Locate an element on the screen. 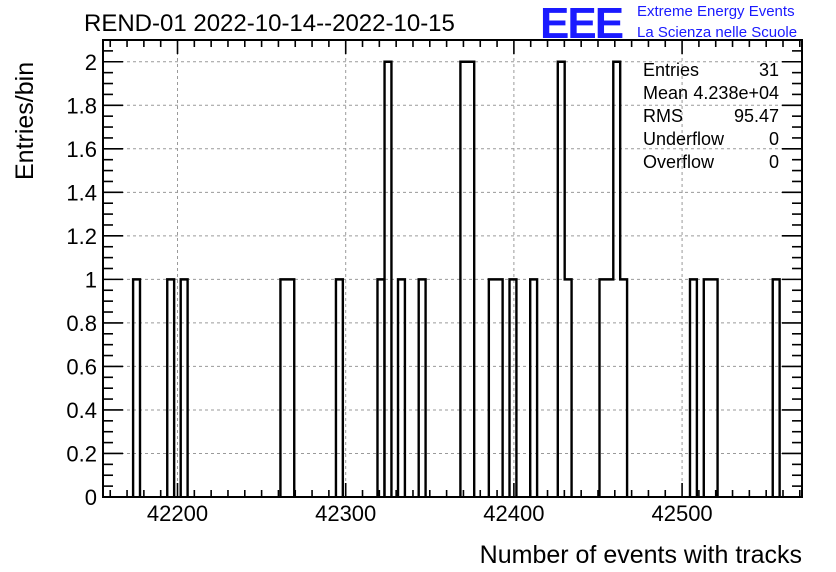 This screenshot has width=836, height=572. y-tick-label: 0 is located at coordinates (91, 497).